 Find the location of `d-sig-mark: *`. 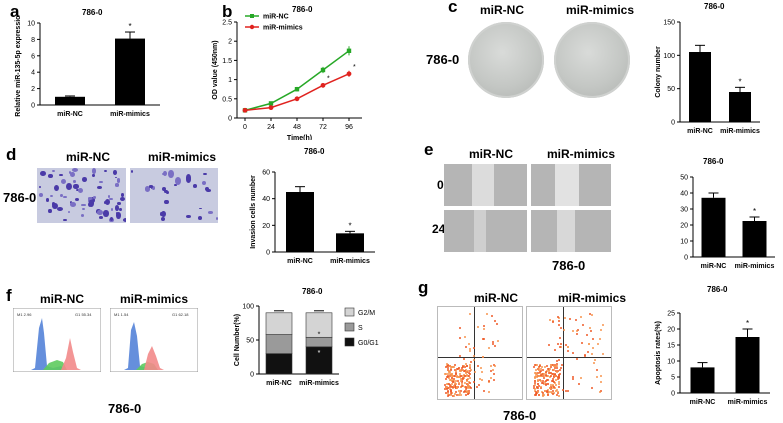

d-sig-mark: * is located at coordinates (349, 225).